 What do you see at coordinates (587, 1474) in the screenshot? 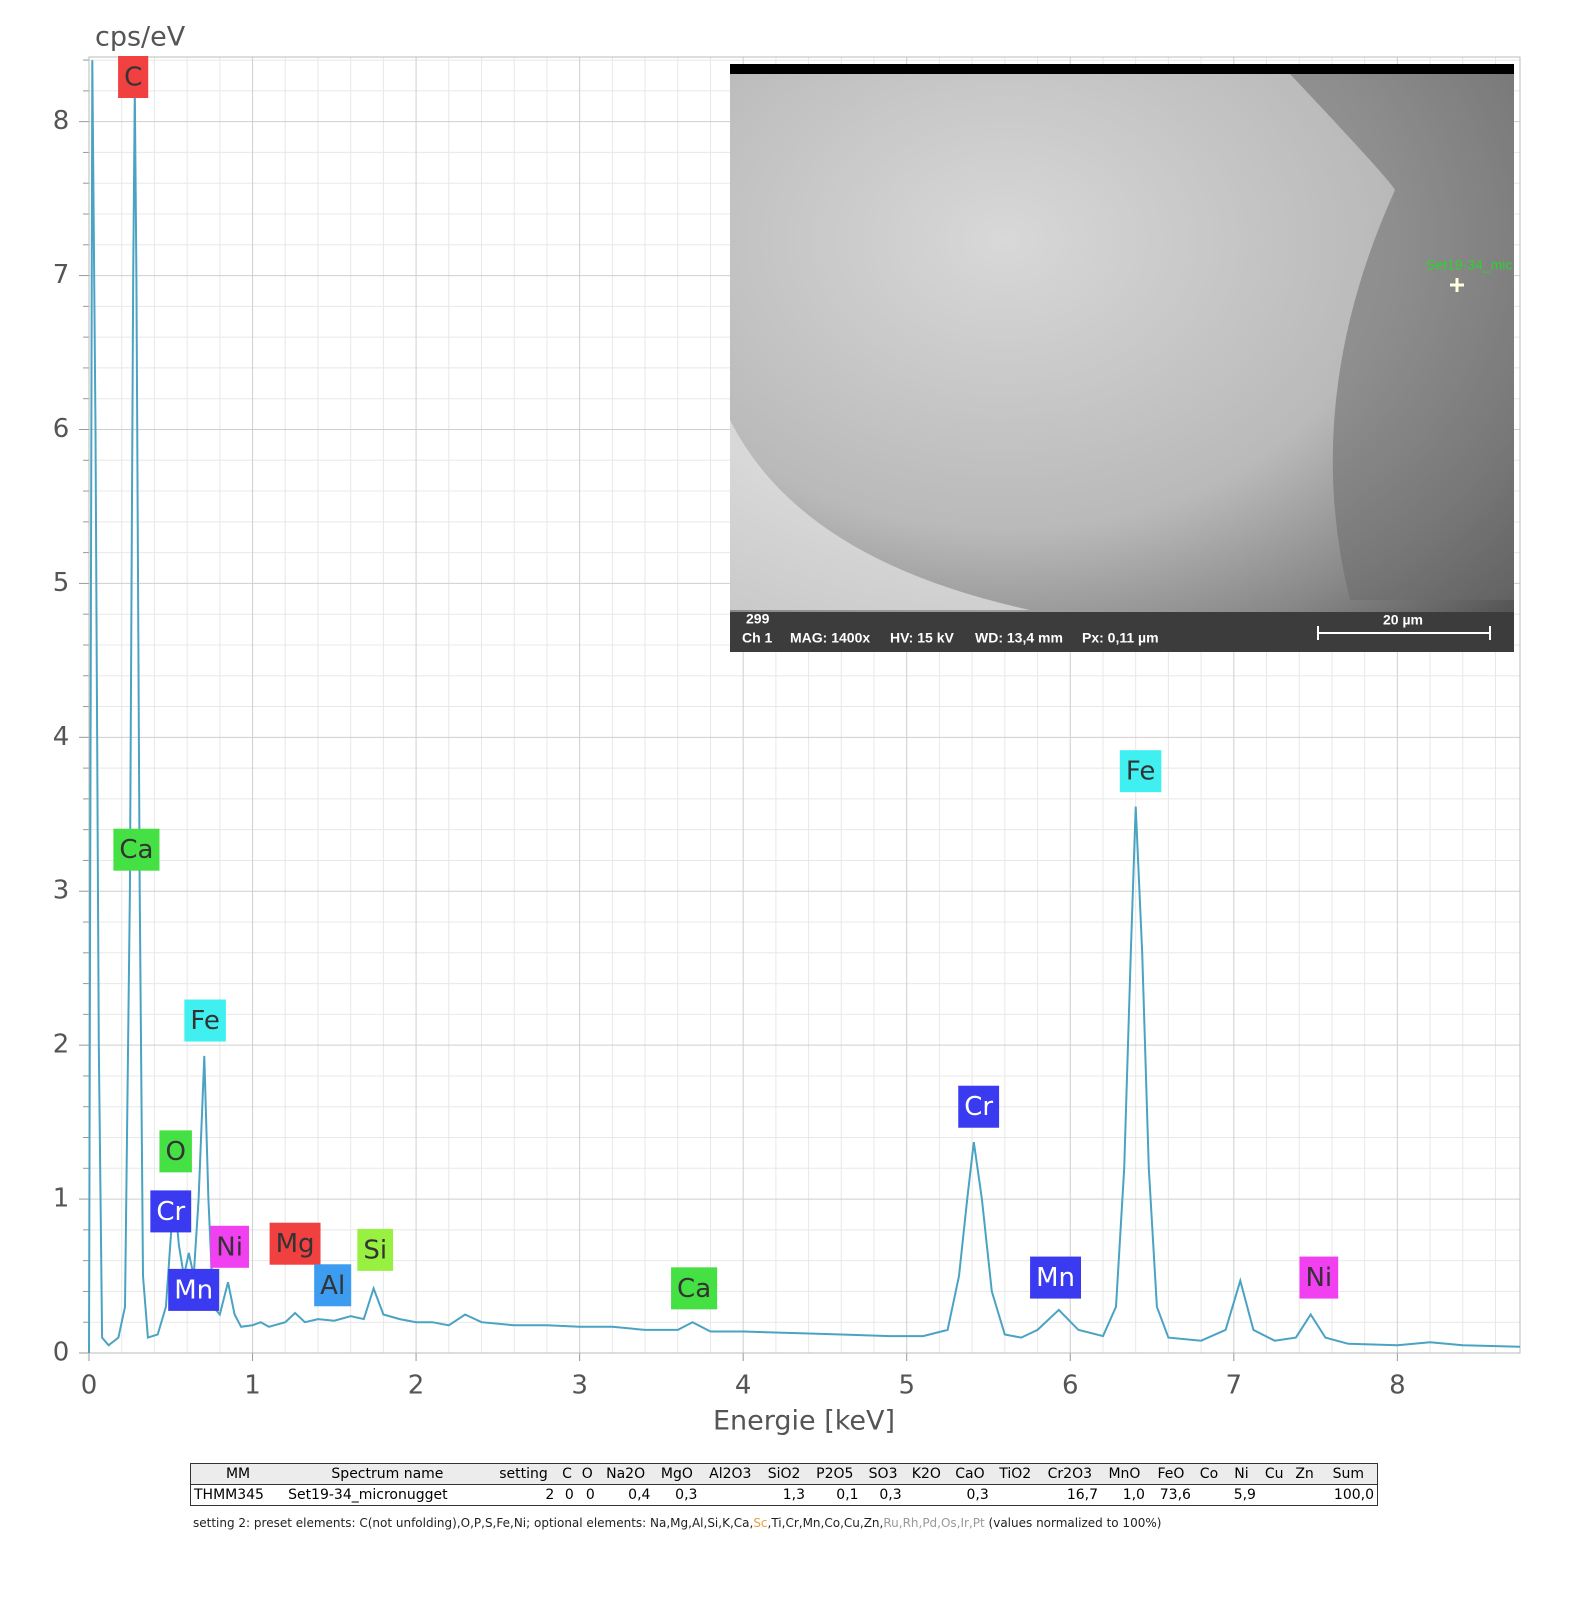
I see `header-cell: O` at bounding box center [587, 1474].